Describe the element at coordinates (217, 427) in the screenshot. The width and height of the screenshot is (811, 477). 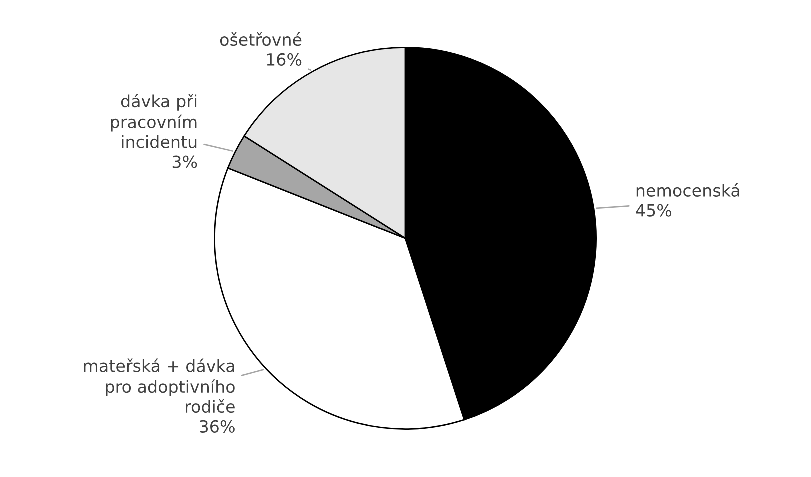
I see `data-label: 36%` at that location.